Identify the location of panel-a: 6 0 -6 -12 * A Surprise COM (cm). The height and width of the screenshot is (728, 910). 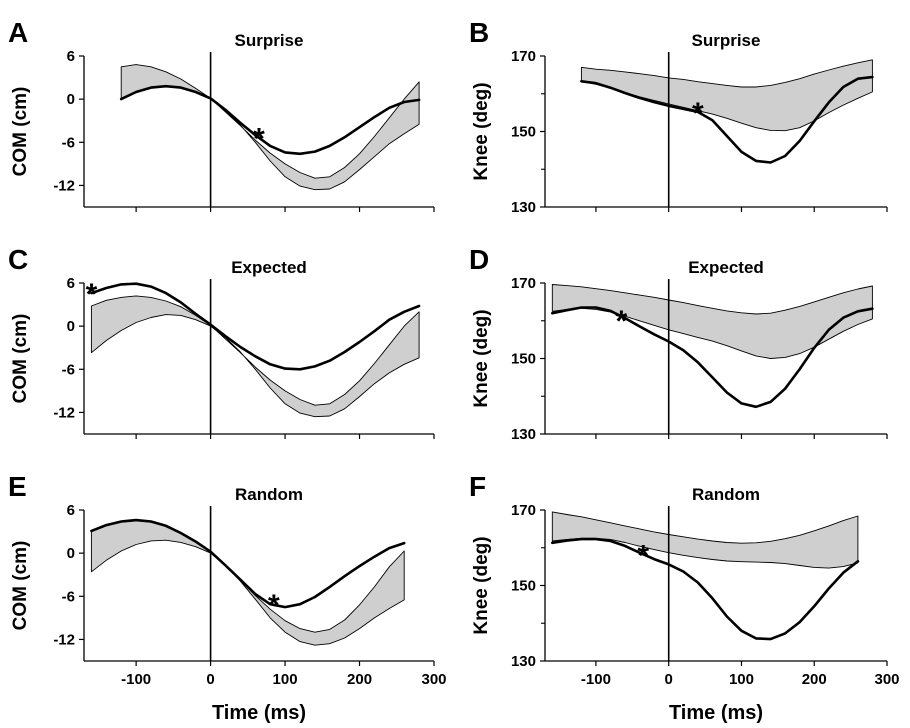
(221, 114).